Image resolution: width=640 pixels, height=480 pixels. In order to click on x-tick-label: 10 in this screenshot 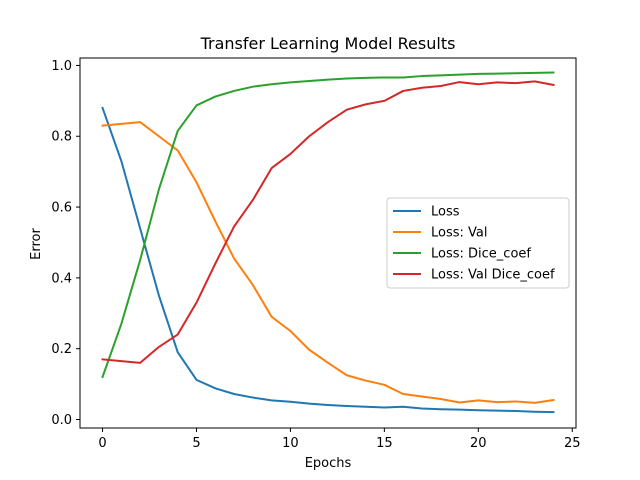, I will do `click(290, 443)`.